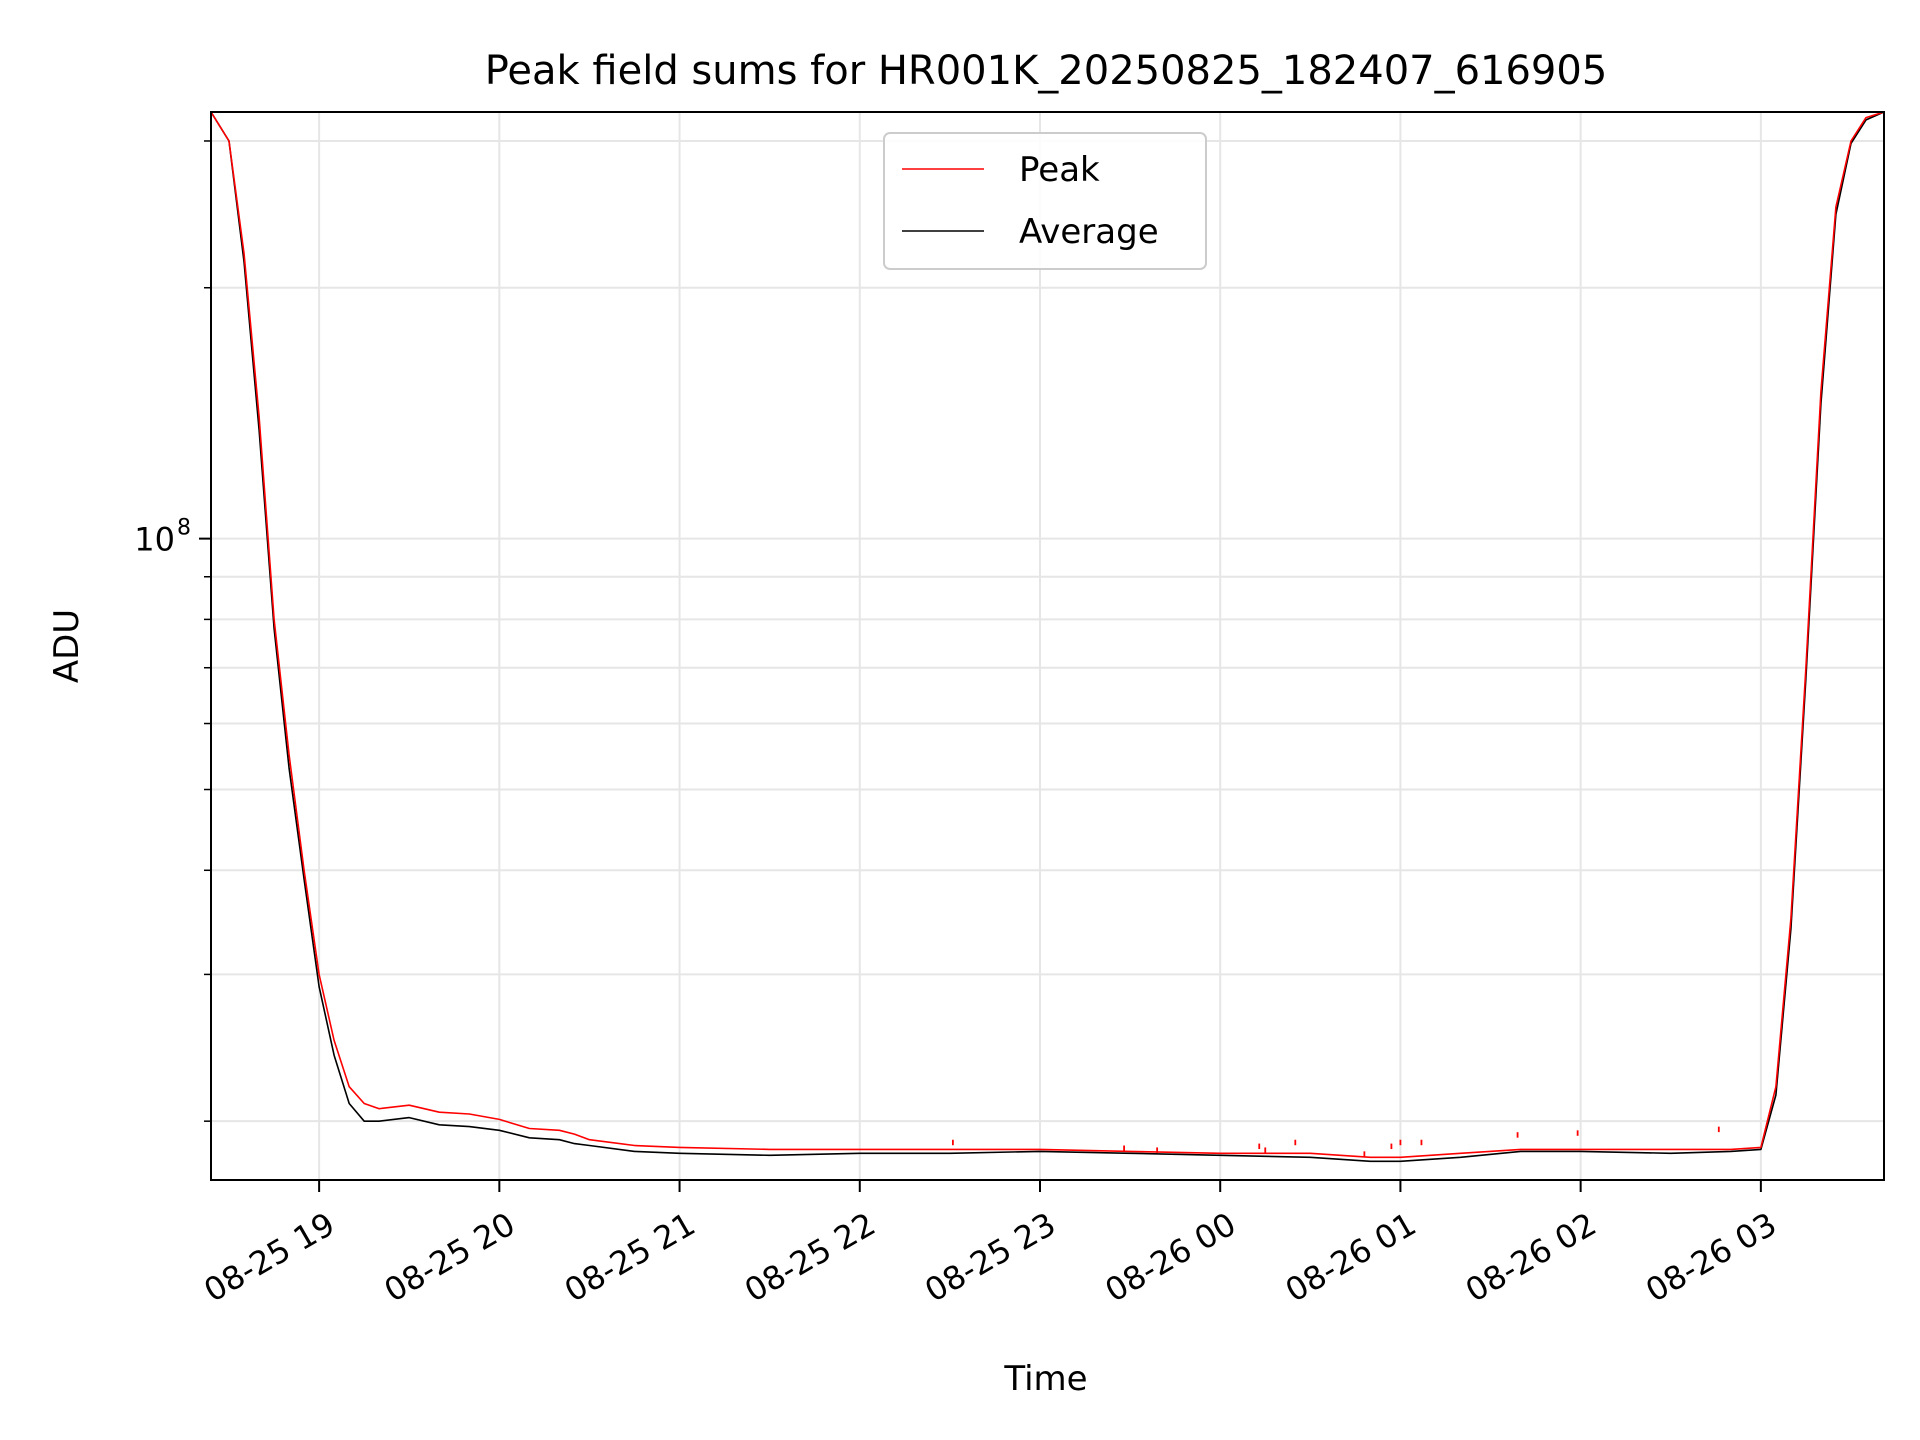 This screenshot has height=1440, width=1920. What do you see at coordinates (172, 631) in the screenshot?
I see `y-axis: 10 8` at bounding box center [172, 631].